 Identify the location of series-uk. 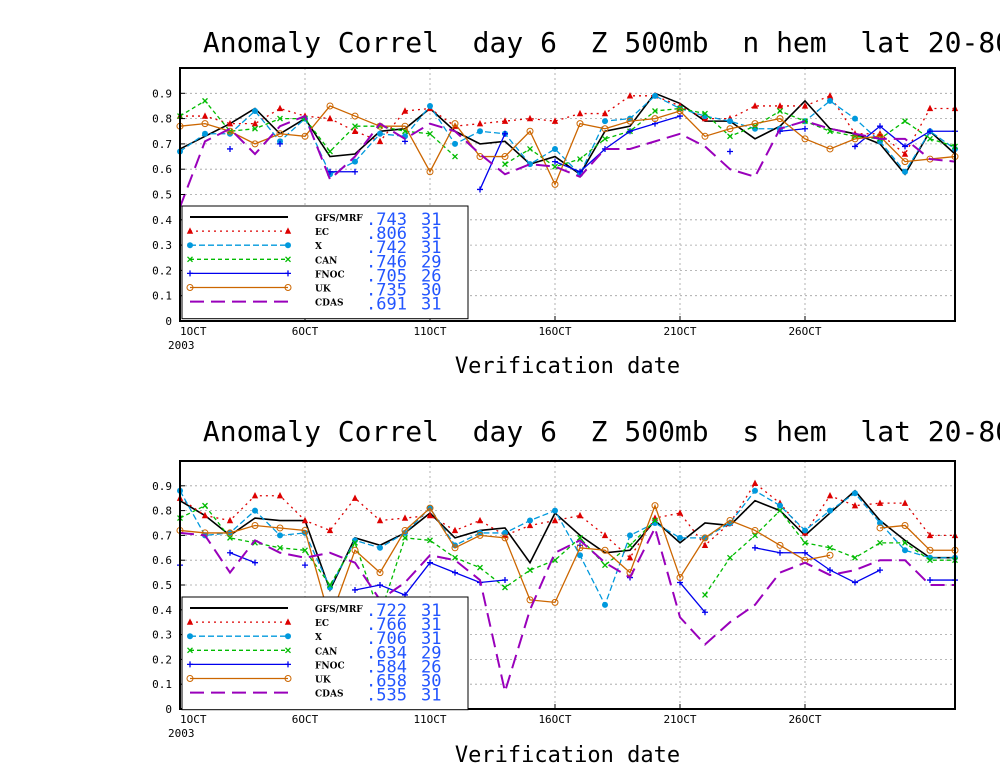
(567, 563).